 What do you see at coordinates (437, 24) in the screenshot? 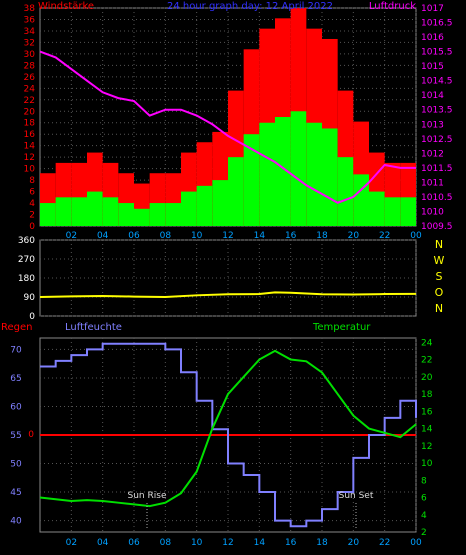
I see `pressure-tick-label: 1016.5` at bounding box center [437, 24].